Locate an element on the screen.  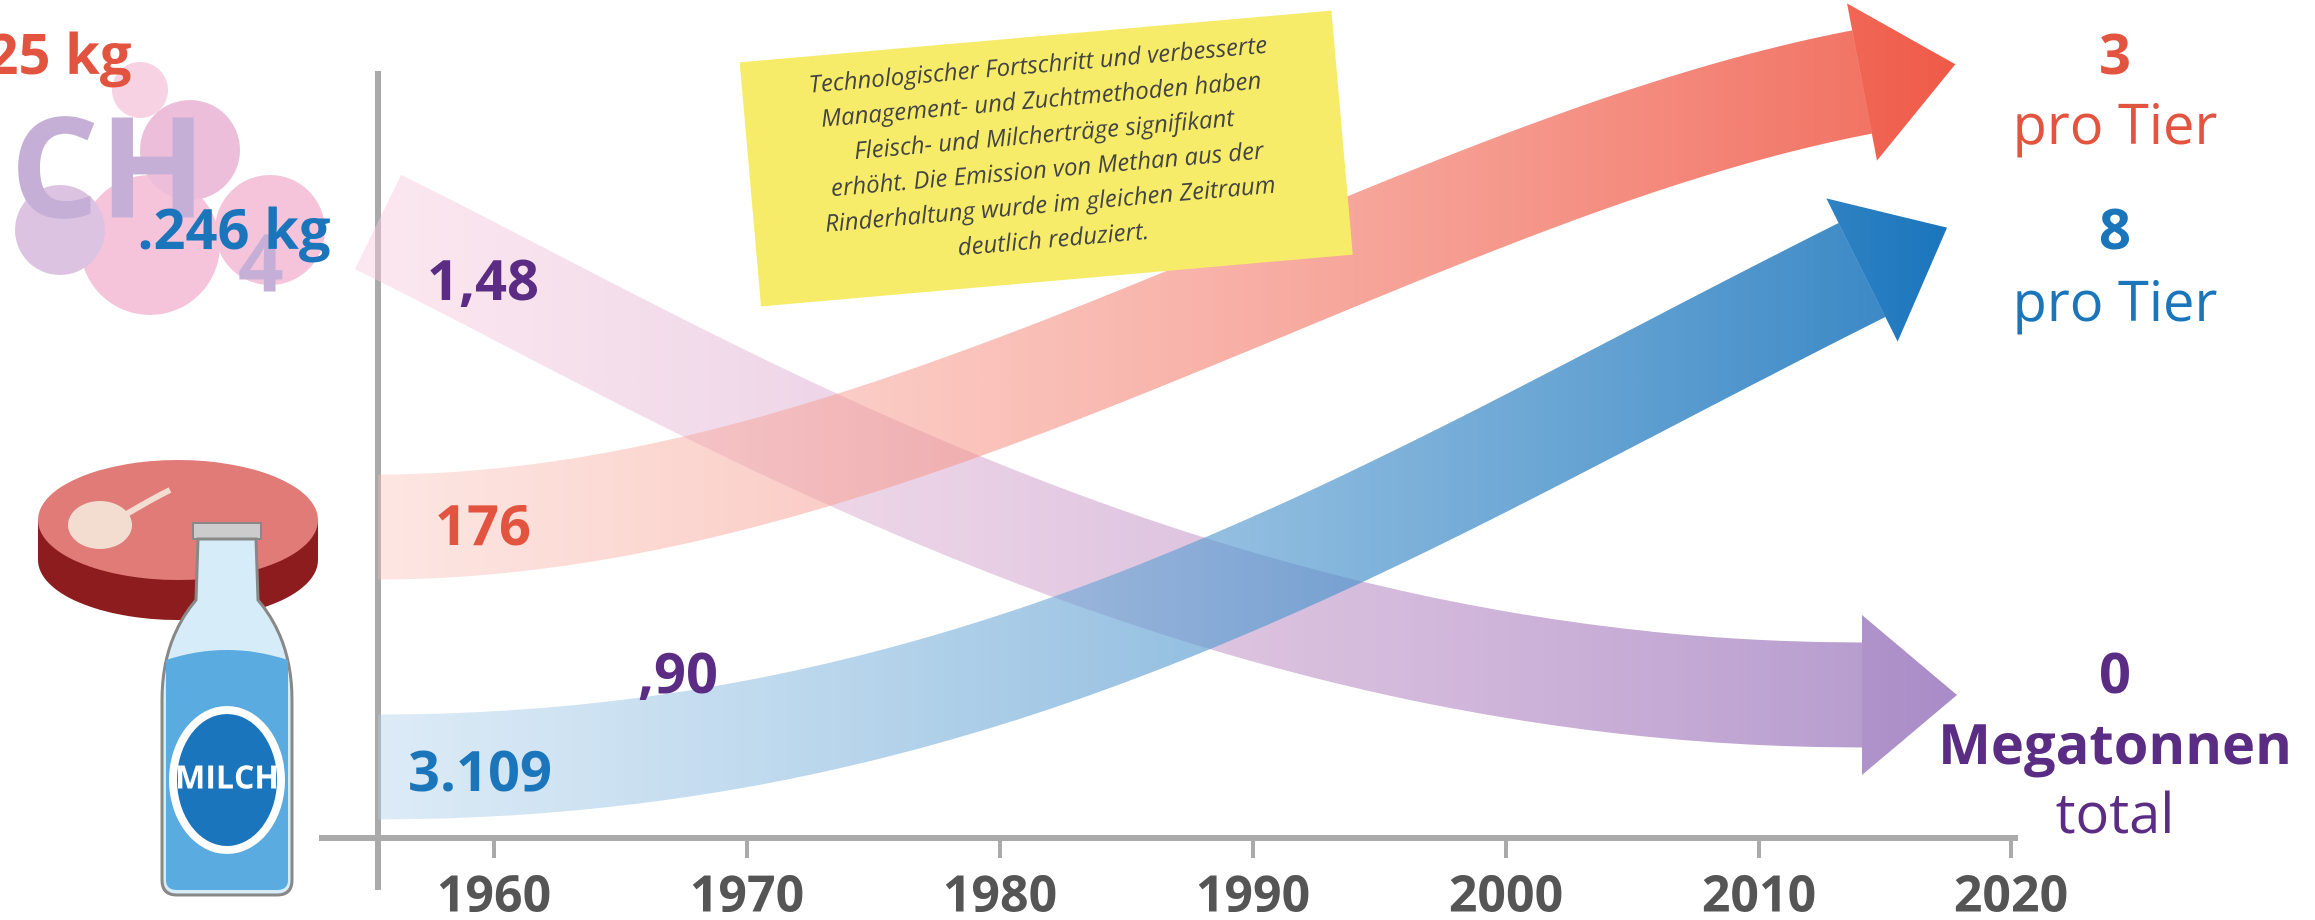
end-suffix: total is located at coordinates (2115, 812).